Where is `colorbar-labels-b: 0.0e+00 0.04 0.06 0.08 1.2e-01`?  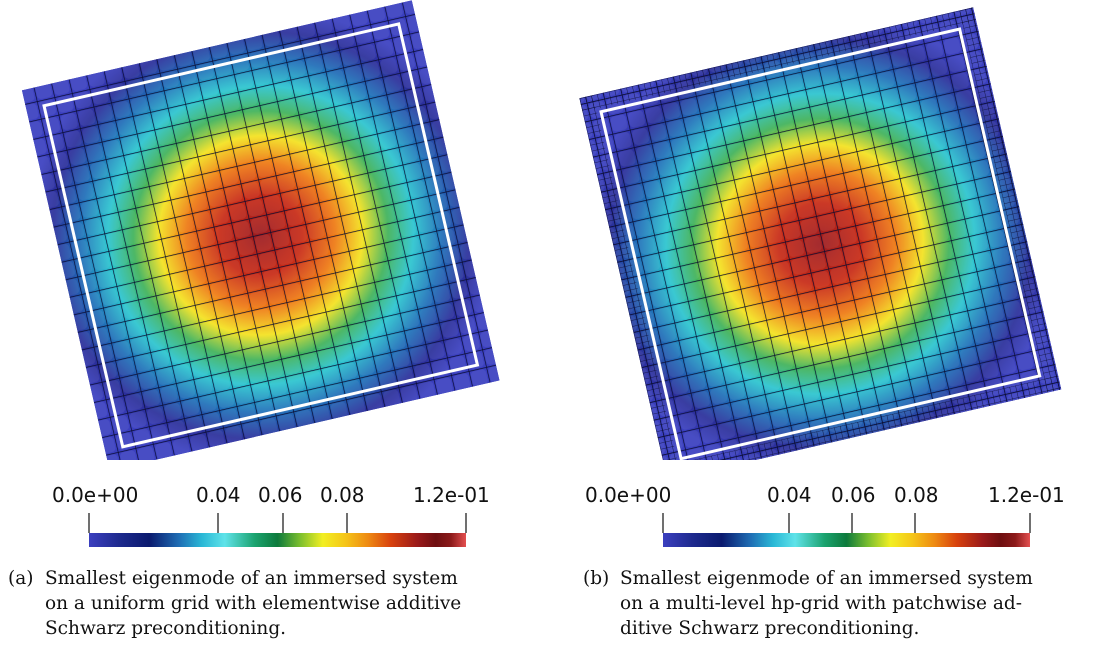 colorbar-labels-b: 0.0e+00 0.04 0.06 0.08 1.2e-01 is located at coordinates (826, 498).